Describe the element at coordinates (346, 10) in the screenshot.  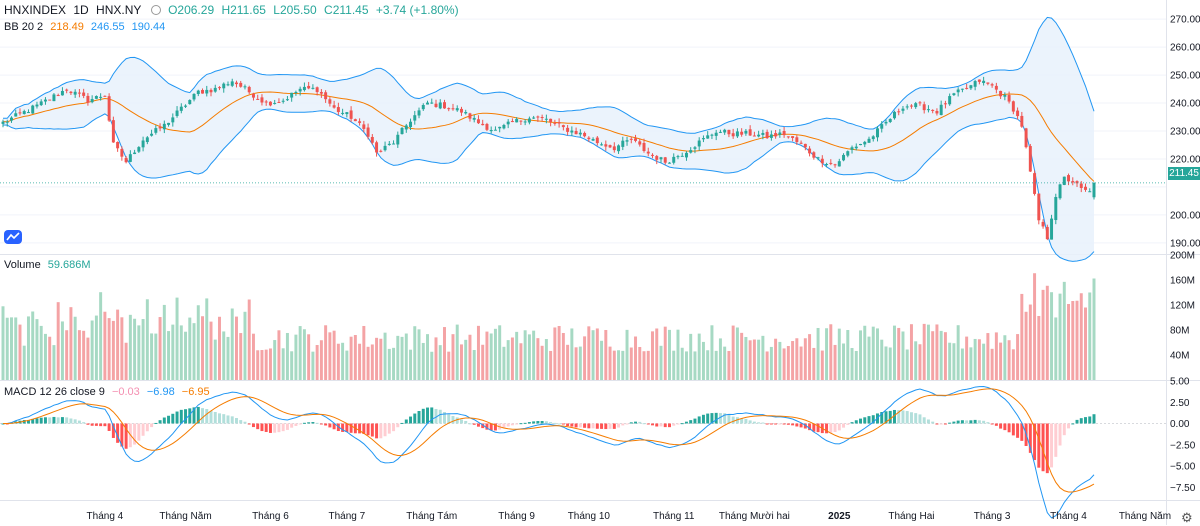
I see `ohlc-close: C211.45` at that location.